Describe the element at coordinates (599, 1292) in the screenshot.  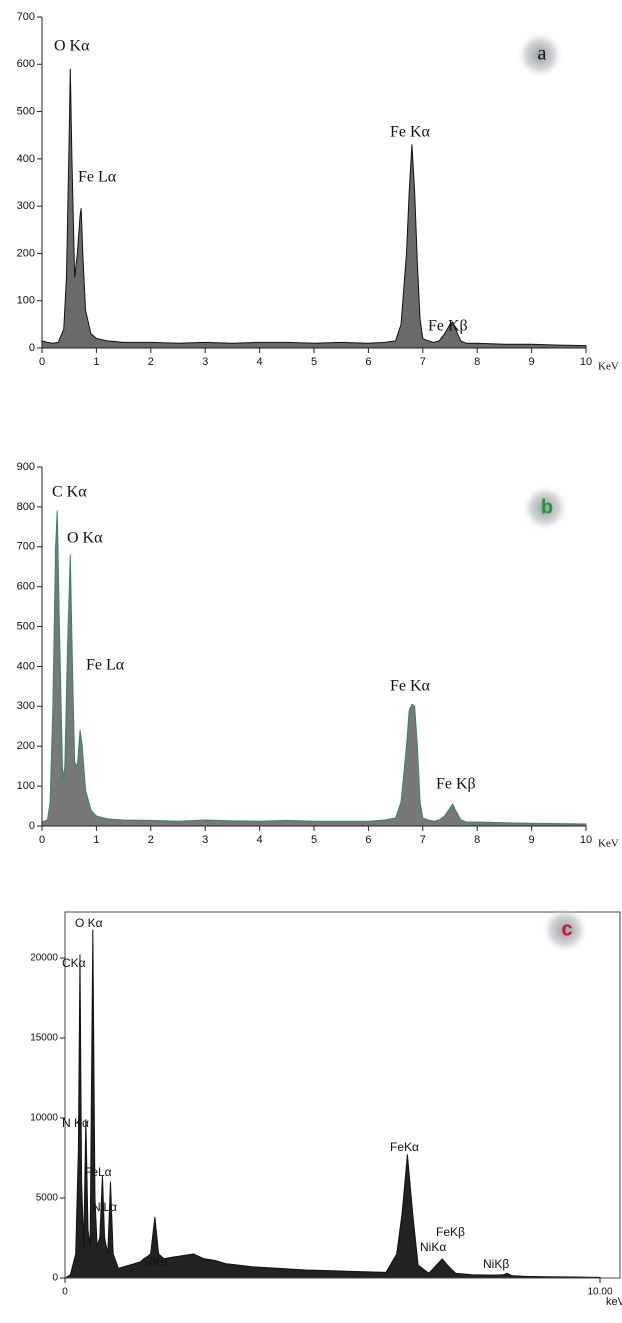
I see `x-tick-label: 10.00` at that location.